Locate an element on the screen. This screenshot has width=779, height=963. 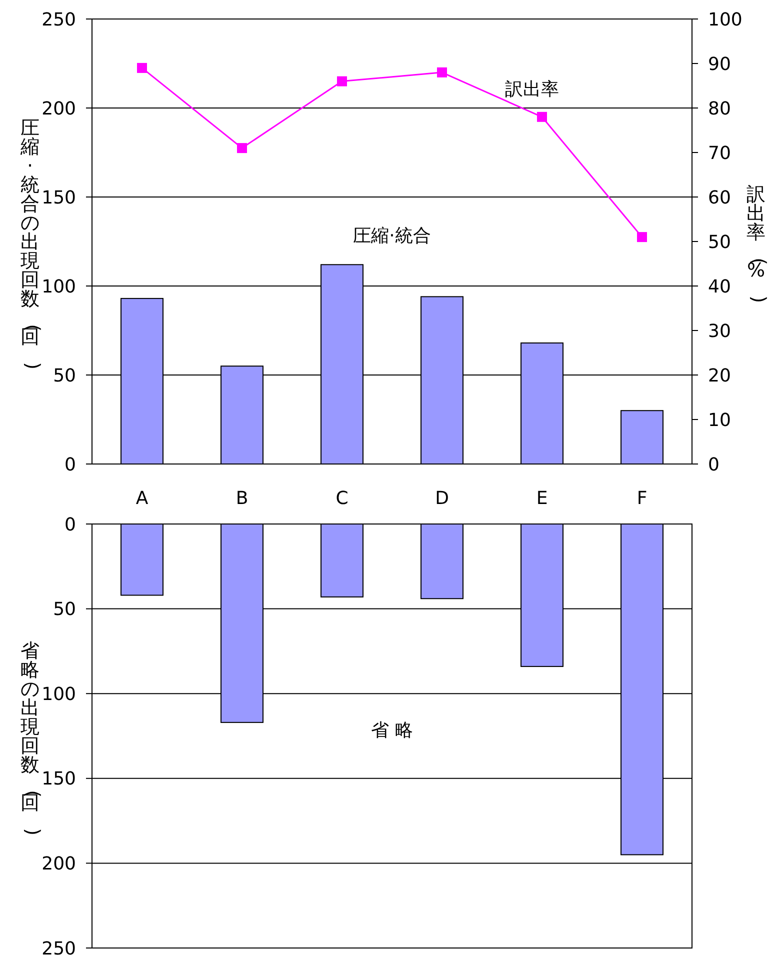
x-tick-label: F is located at coordinates (642, 498).